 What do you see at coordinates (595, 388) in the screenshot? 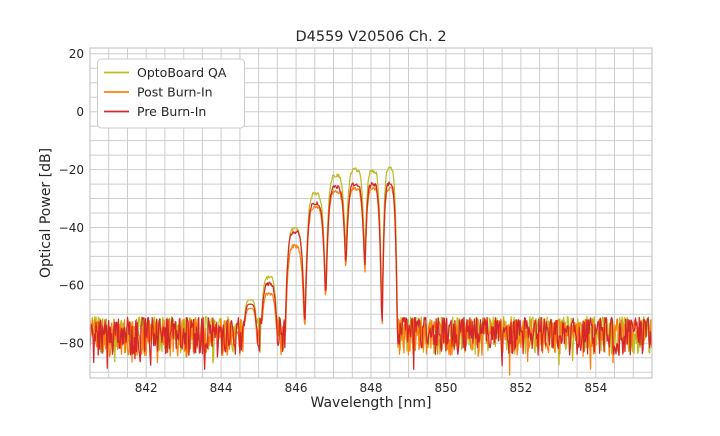
I see `x-tick-label: 854` at bounding box center [595, 388].